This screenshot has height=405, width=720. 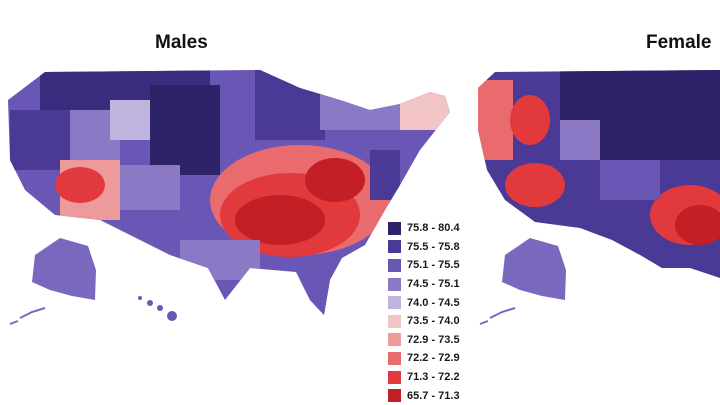 What do you see at coordinates (385, 175) in the screenshot?
I see `males-region-virginia` at bounding box center [385, 175].